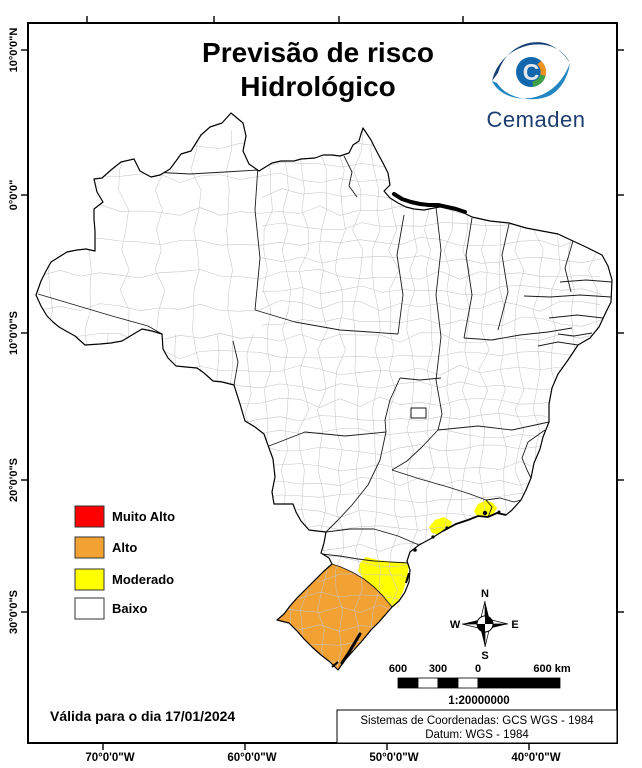 Image resolution: width=642 pixels, height=768 pixels. I want to click on page-title-line1: Previsão de risco, so click(318, 52).